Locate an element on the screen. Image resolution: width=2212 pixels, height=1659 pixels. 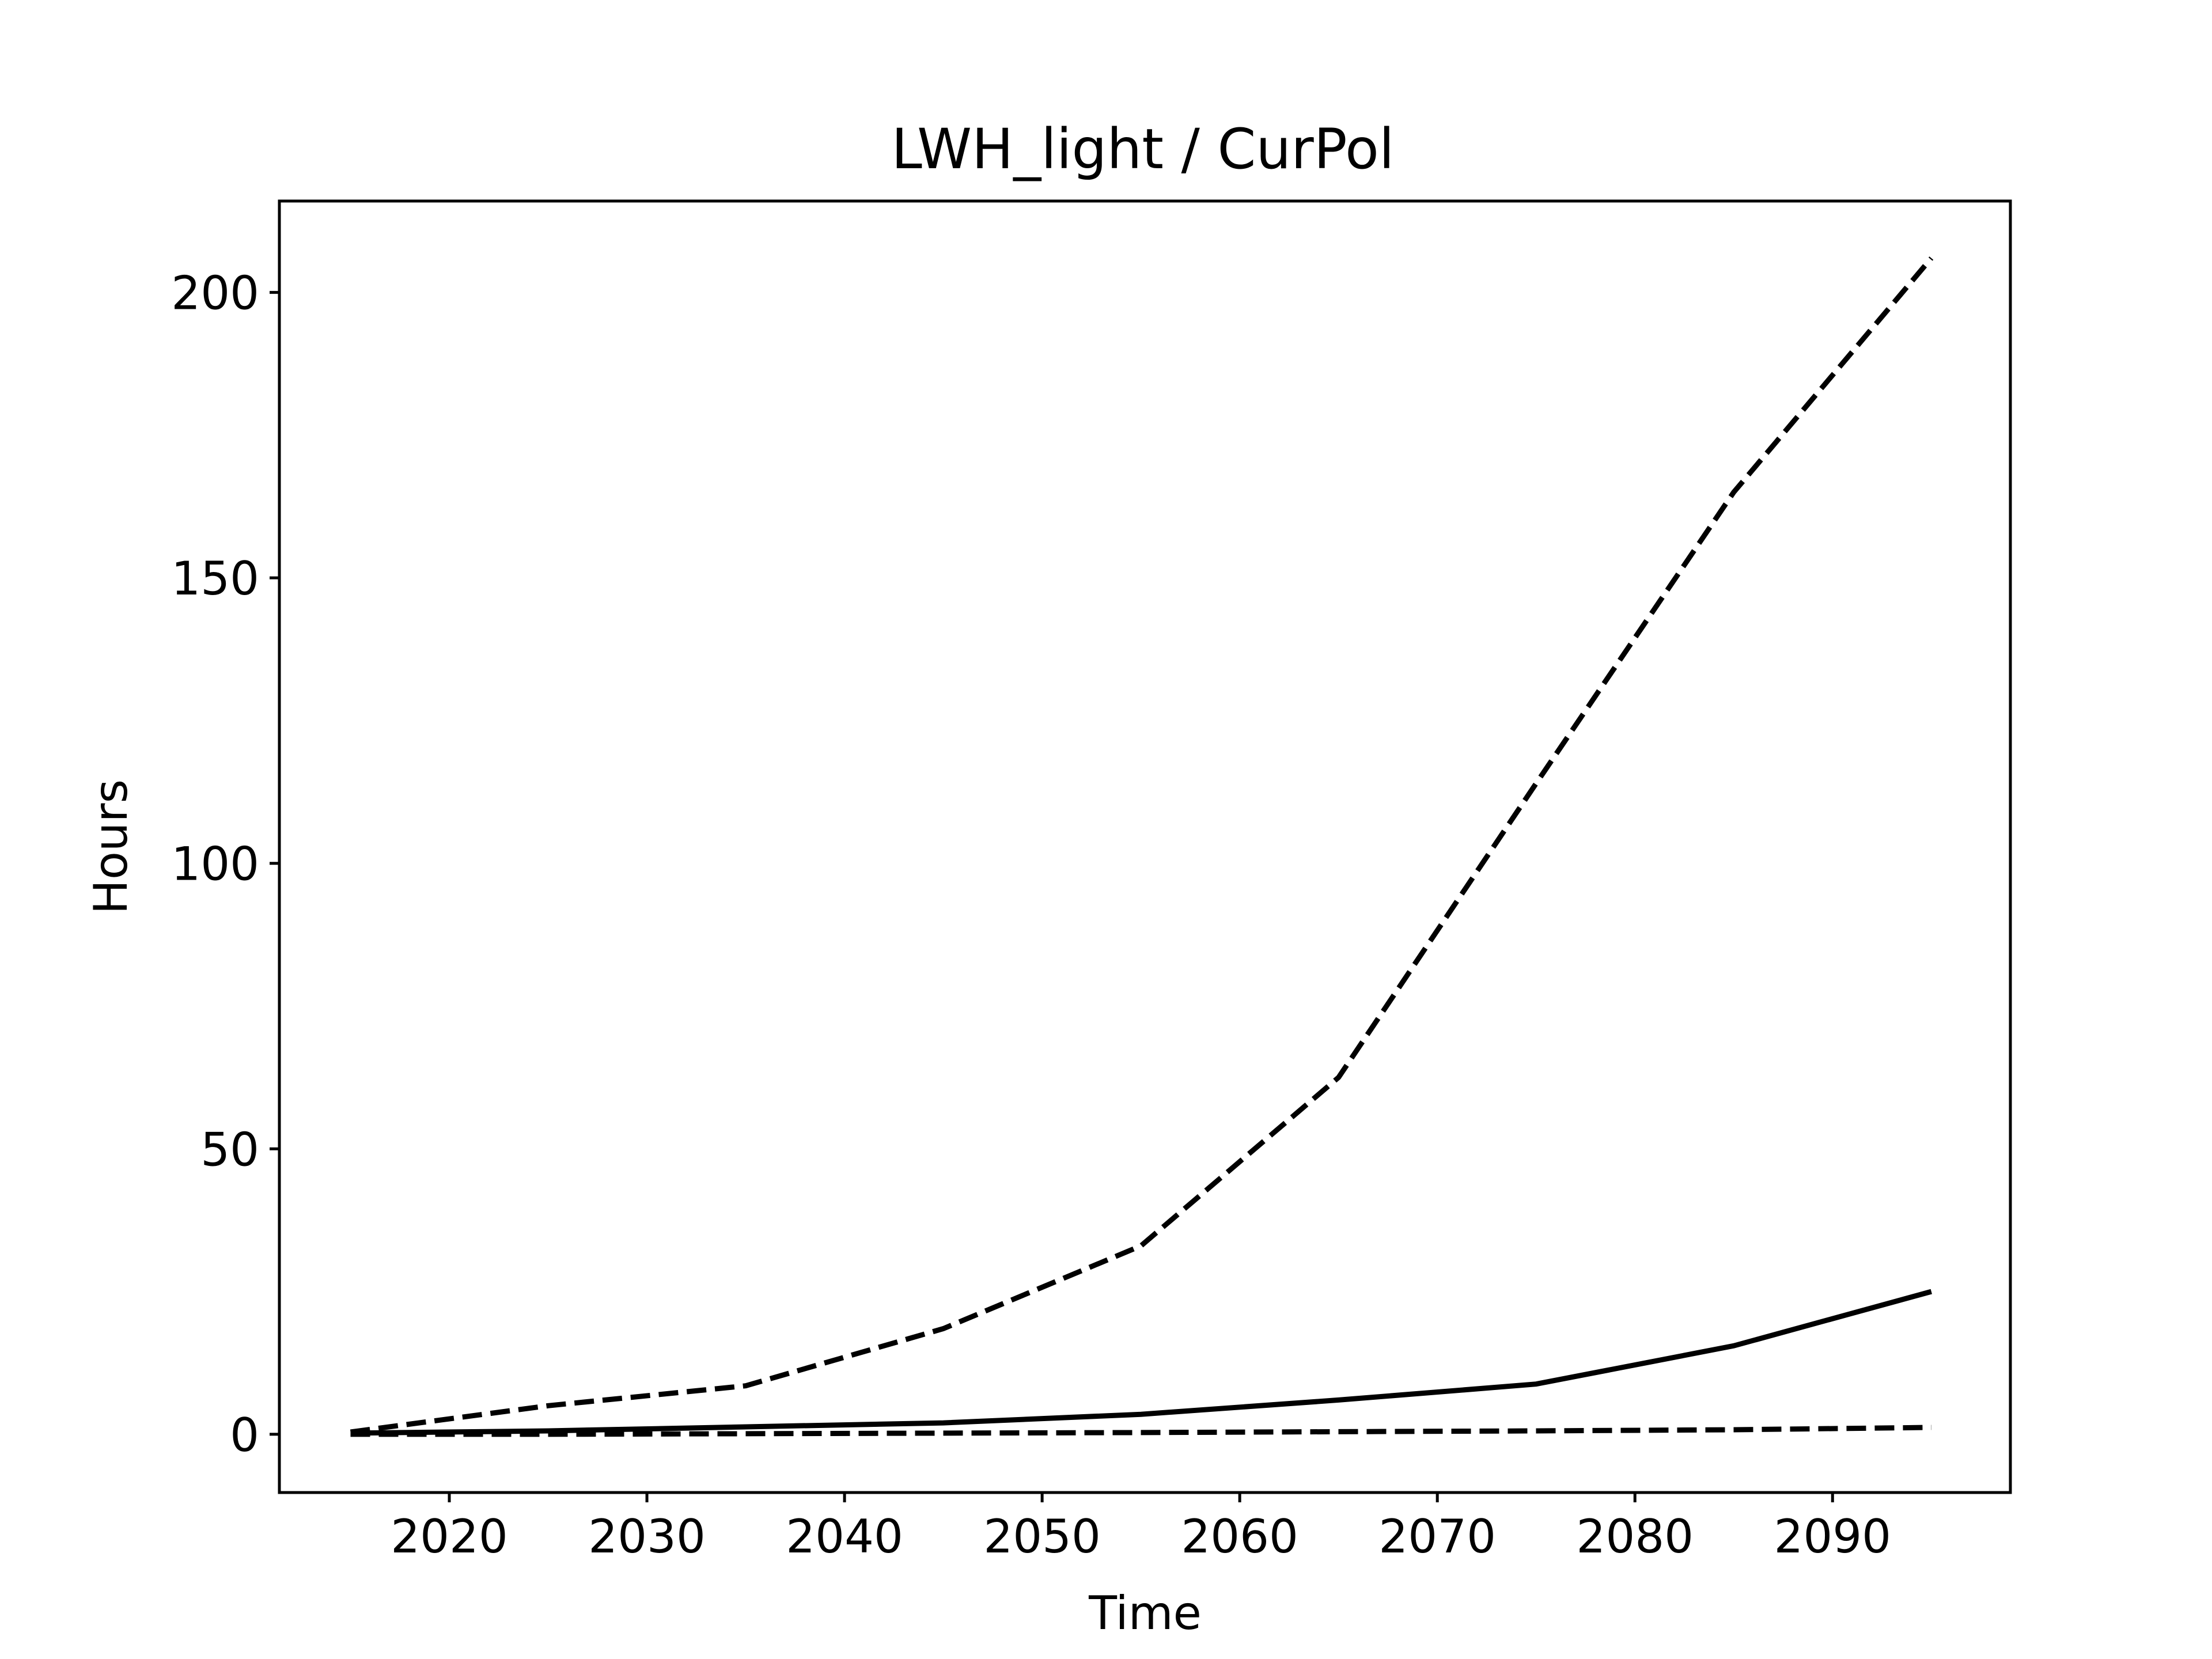
chart-title: LWH_light / CurPol is located at coordinates (1142, 149).